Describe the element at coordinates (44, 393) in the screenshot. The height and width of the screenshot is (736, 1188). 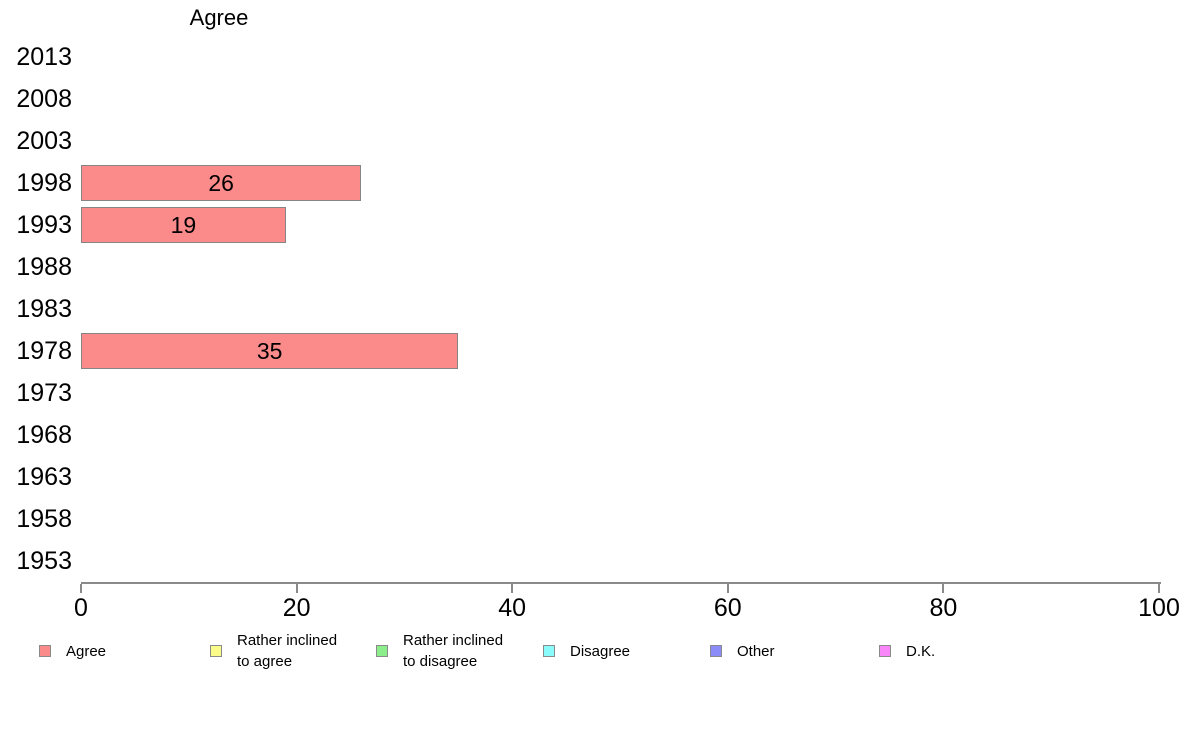
I see `y-axis-label: 1973` at that location.